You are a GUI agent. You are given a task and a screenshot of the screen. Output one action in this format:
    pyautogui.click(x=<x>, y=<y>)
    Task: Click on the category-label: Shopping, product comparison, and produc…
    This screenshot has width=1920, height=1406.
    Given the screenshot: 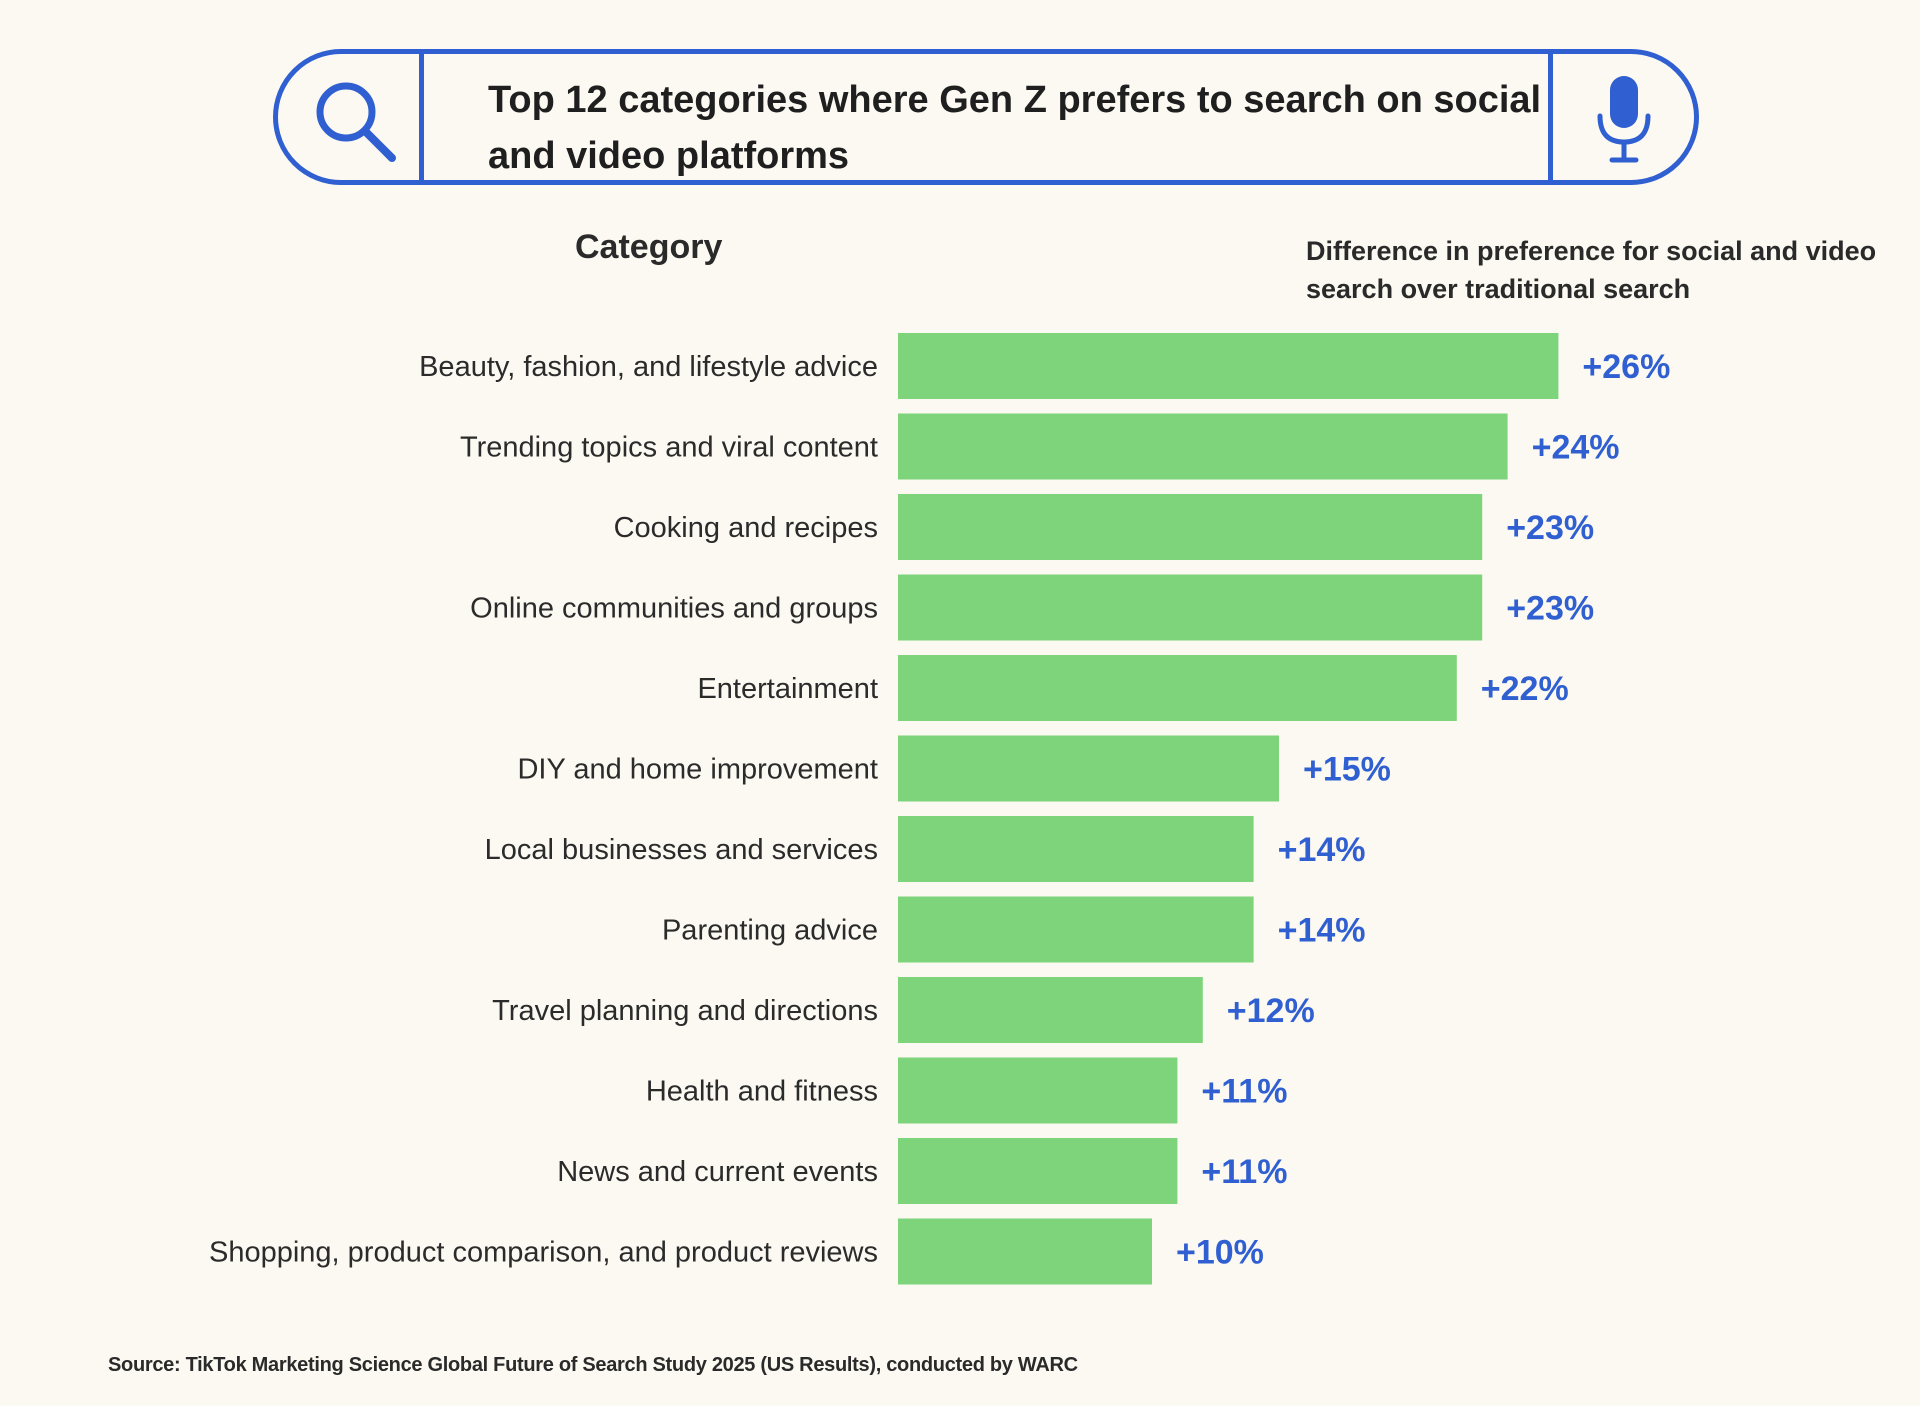 What is the action you would take?
    pyautogui.click(x=543, y=1253)
    